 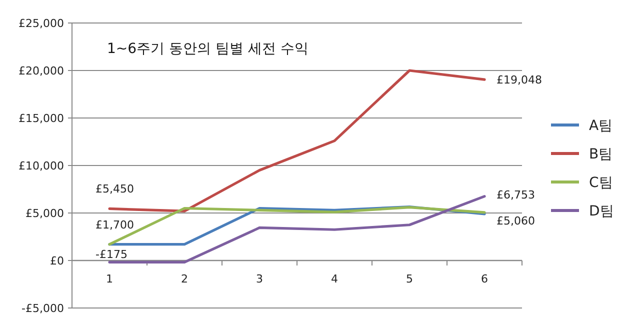 I want to click on data-label: £5,450, so click(x=115, y=189).